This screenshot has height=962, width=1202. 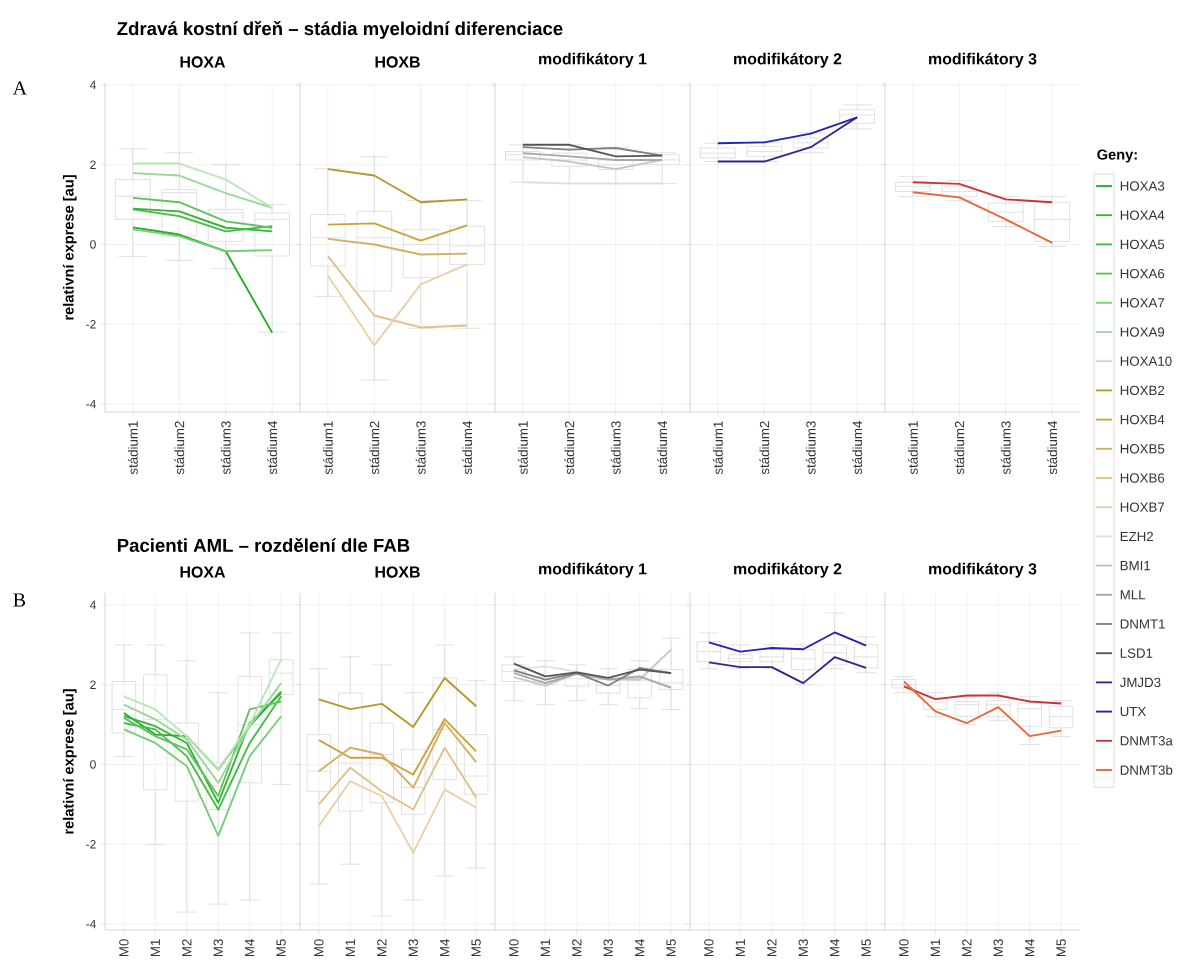 What do you see at coordinates (1142, 186) in the screenshot?
I see `text: HOXA3` at bounding box center [1142, 186].